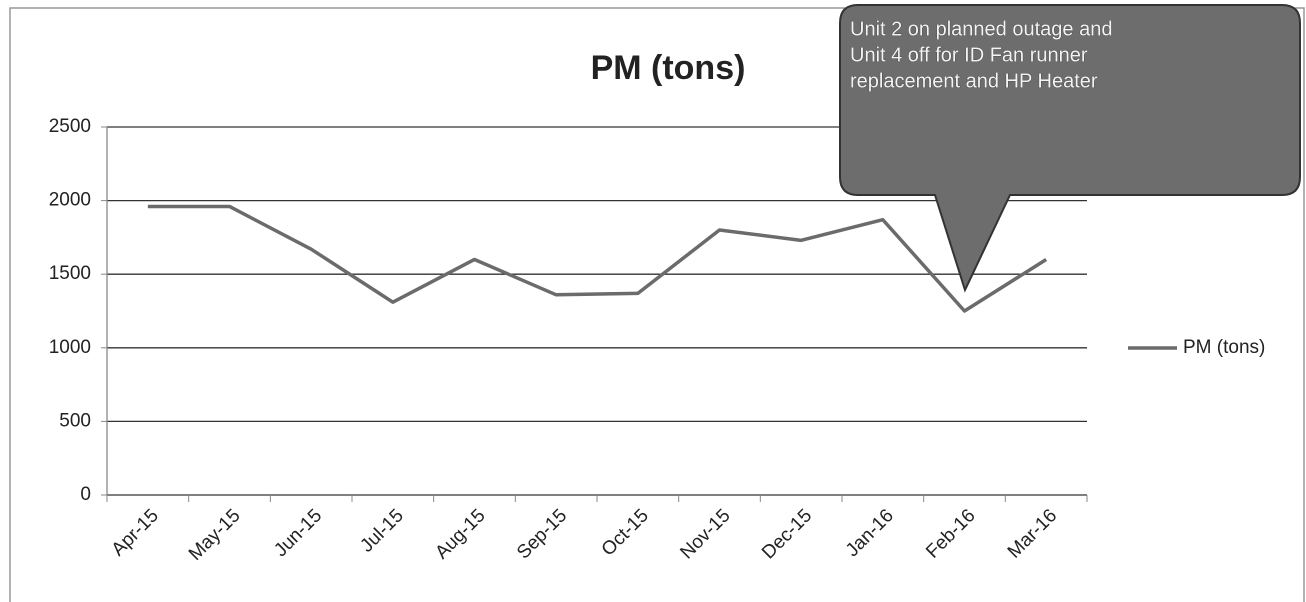  I want to click on y-tick-label: 1000, so click(70, 347).